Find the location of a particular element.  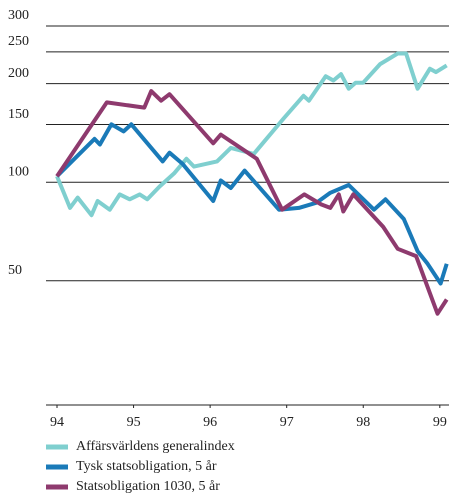

y-tick-label: 150 is located at coordinates (18, 114).